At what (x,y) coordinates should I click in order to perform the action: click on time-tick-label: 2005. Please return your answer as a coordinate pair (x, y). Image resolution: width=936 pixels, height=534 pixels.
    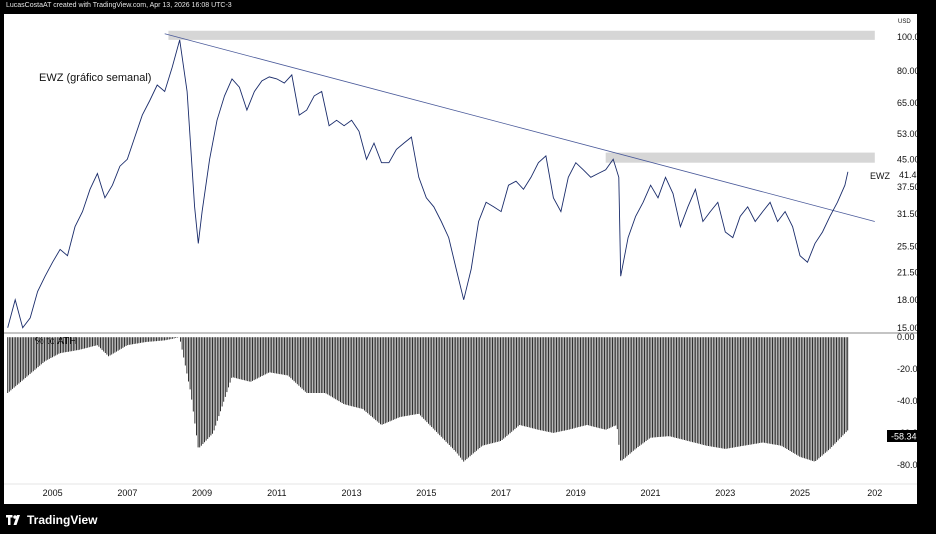
    Looking at the image, I should click on (53, 493).